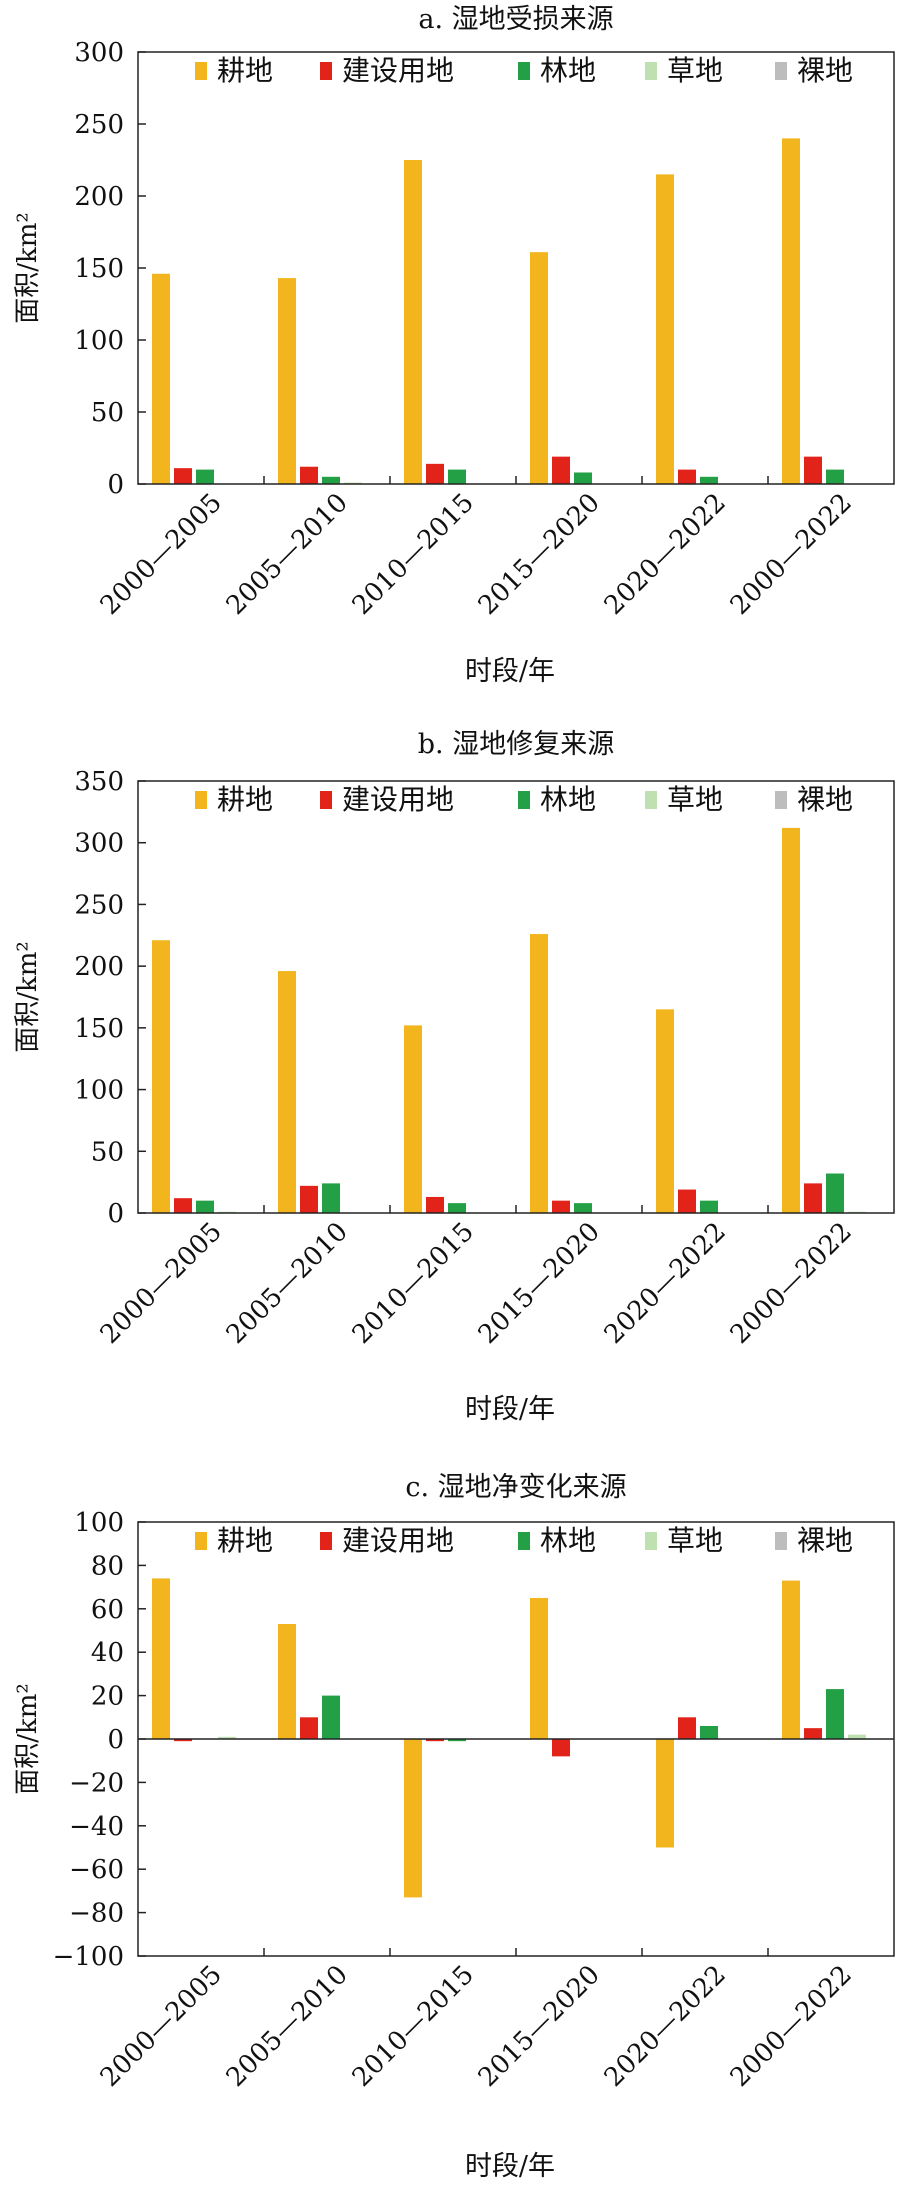 The height and width of the screenshot is (2191, 901). I want to click on chart-title: a. 湿地受损来源, so click(515, 19).